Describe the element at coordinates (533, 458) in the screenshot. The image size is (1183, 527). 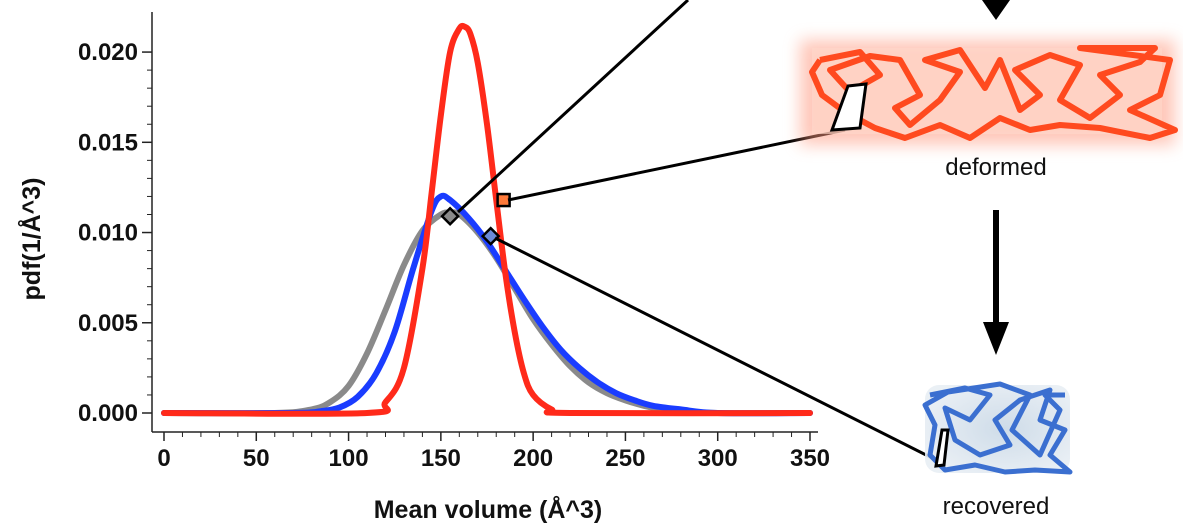
I see `x-tick-label: 200` at that location.